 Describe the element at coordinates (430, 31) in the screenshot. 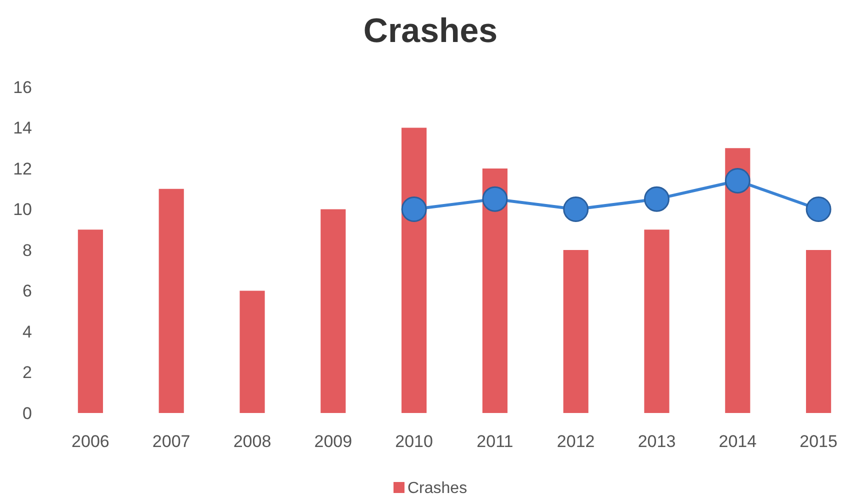

I see `chart-title: Crashes` at that location.